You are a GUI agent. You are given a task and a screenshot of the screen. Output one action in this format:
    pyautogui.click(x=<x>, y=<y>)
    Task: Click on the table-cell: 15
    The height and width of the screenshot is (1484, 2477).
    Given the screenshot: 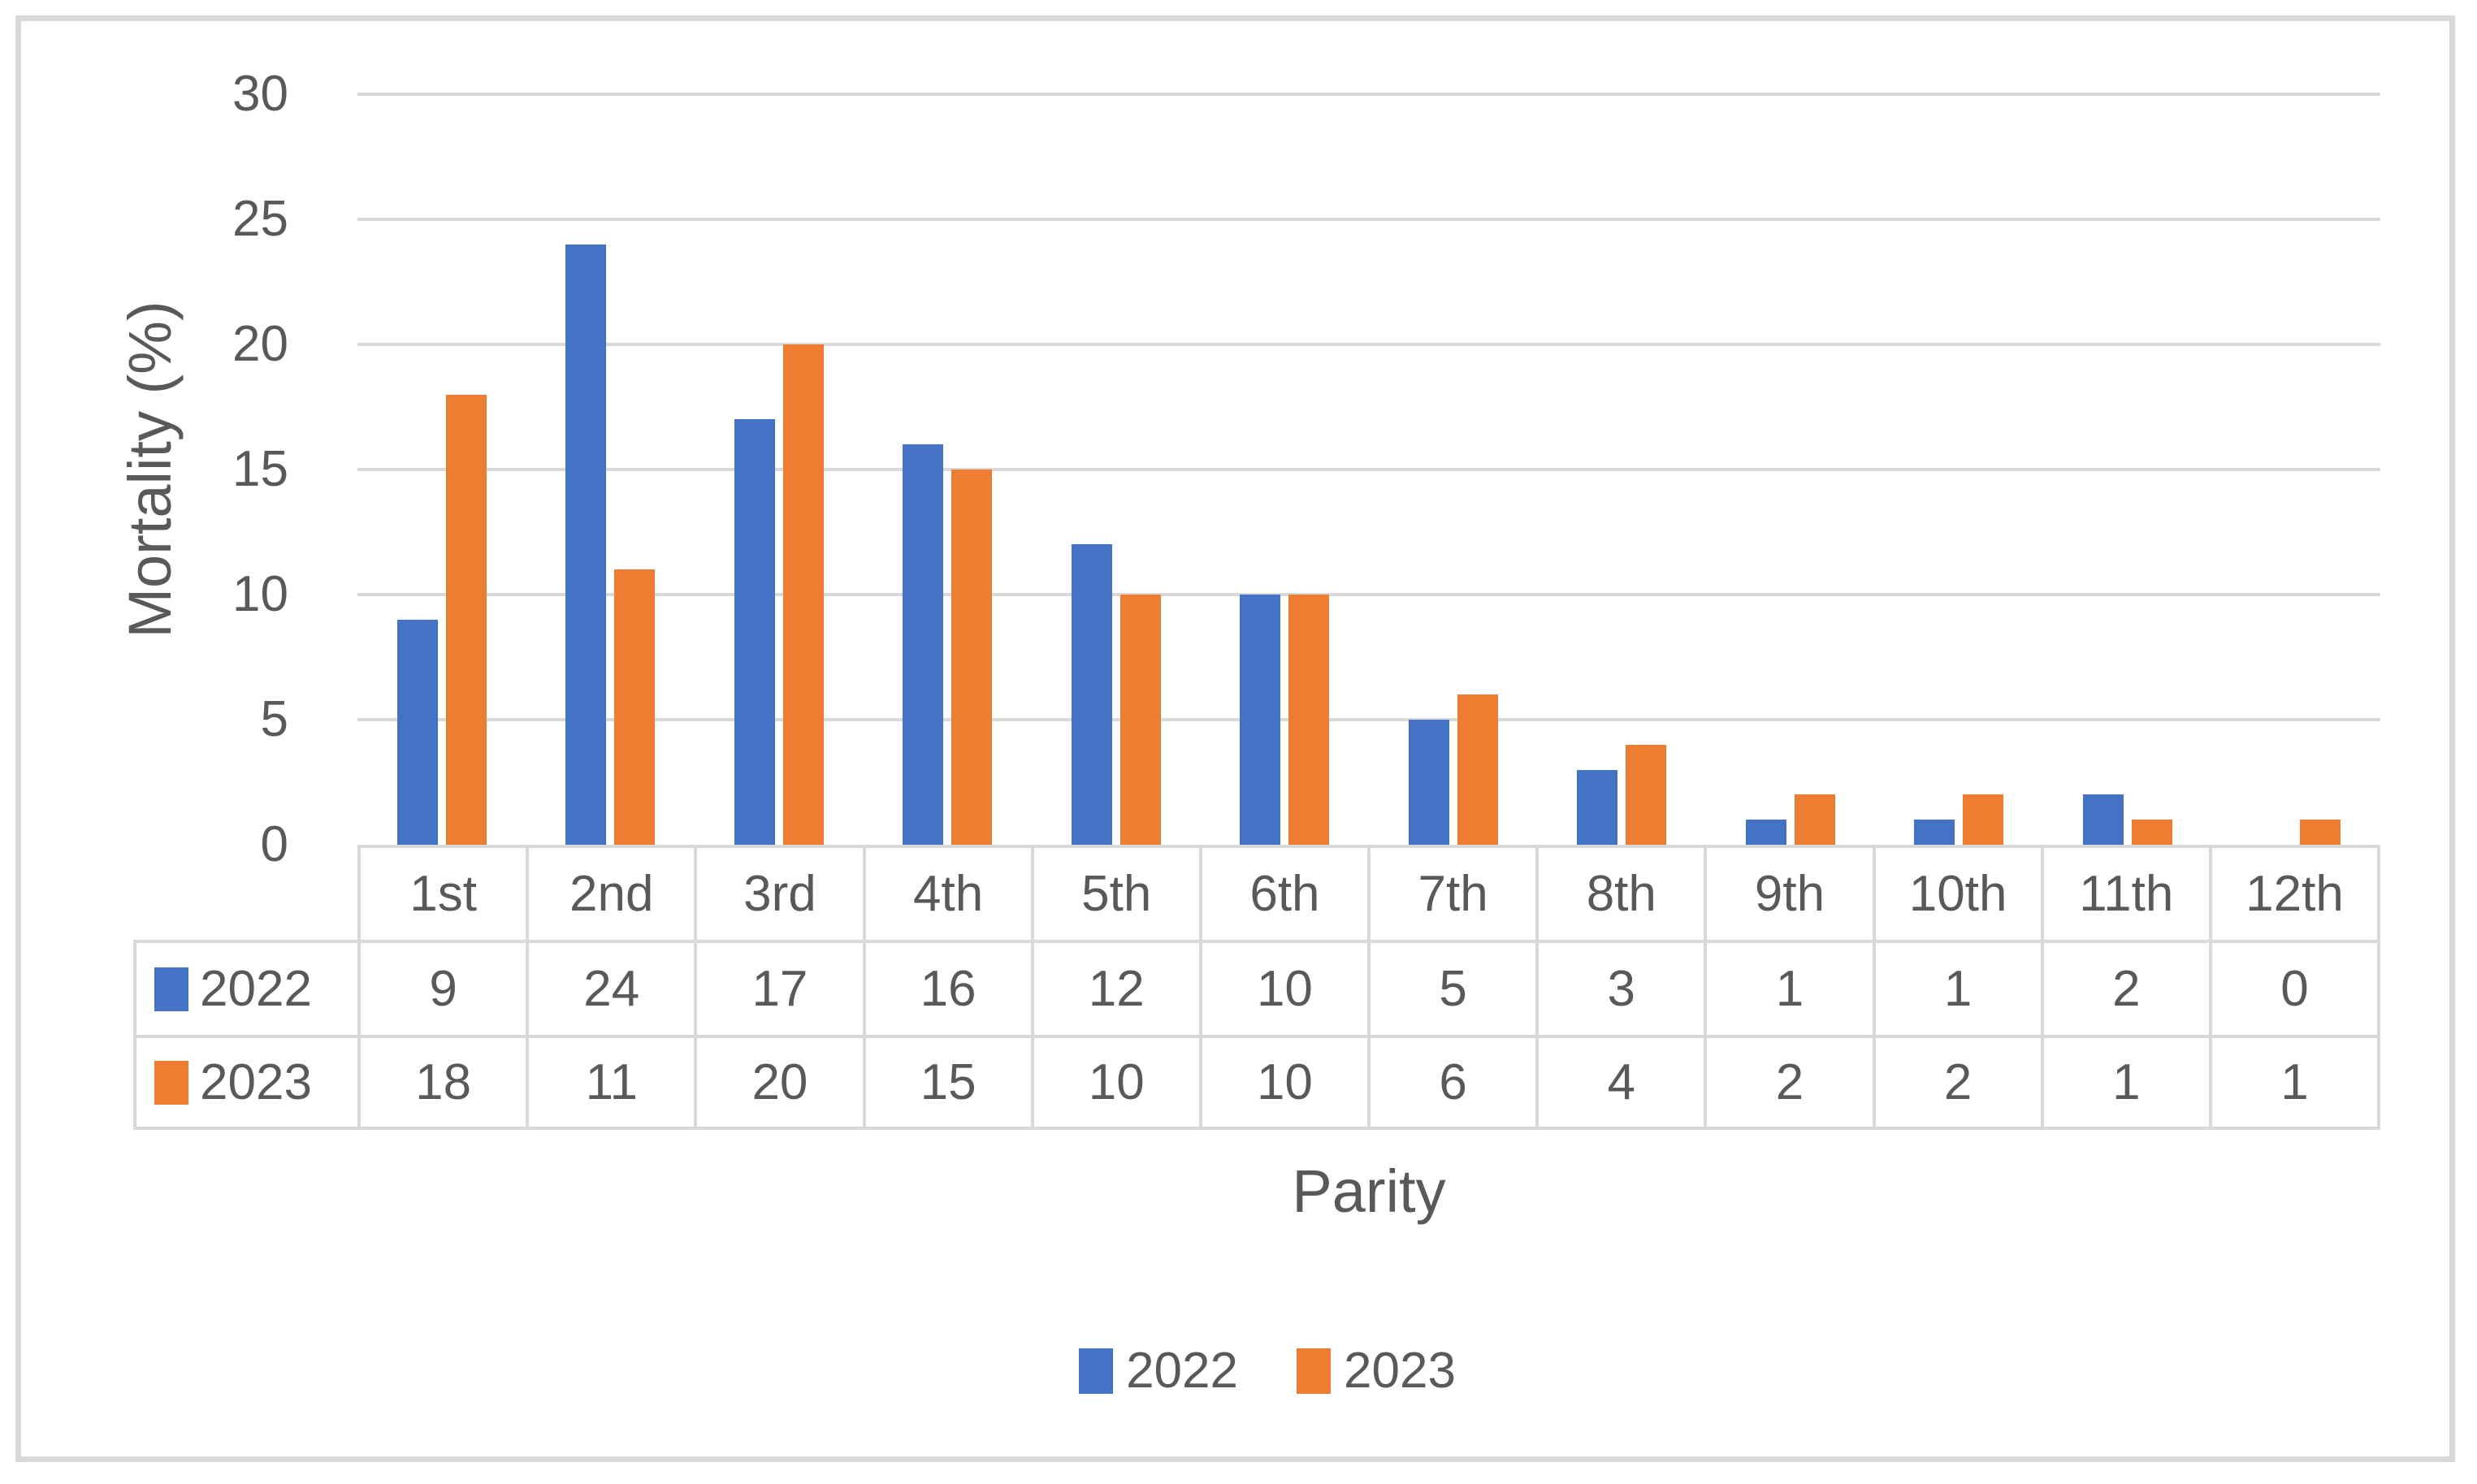 What is the action you would take?
    pyautogui.click(x=946, y=1082)
    